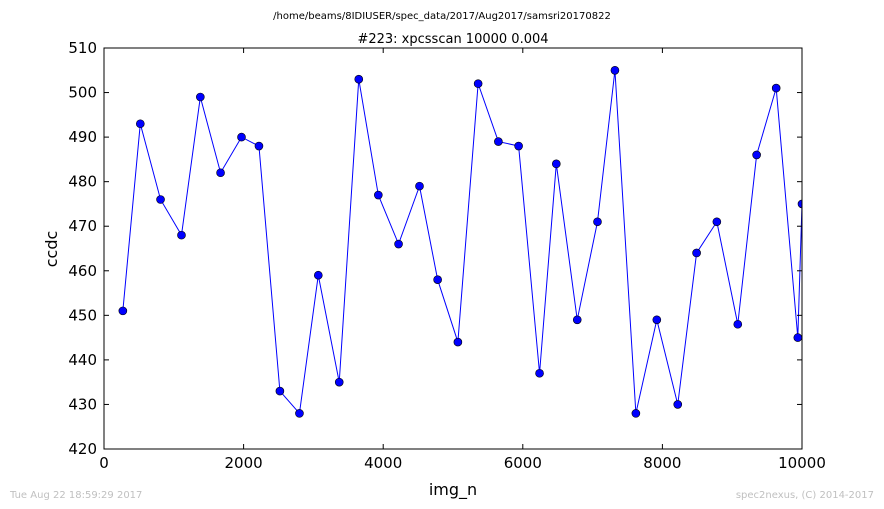  Describe the element at coordinates (82, 404) in the screenshot. I see `y-tick-label: 430` at that location.